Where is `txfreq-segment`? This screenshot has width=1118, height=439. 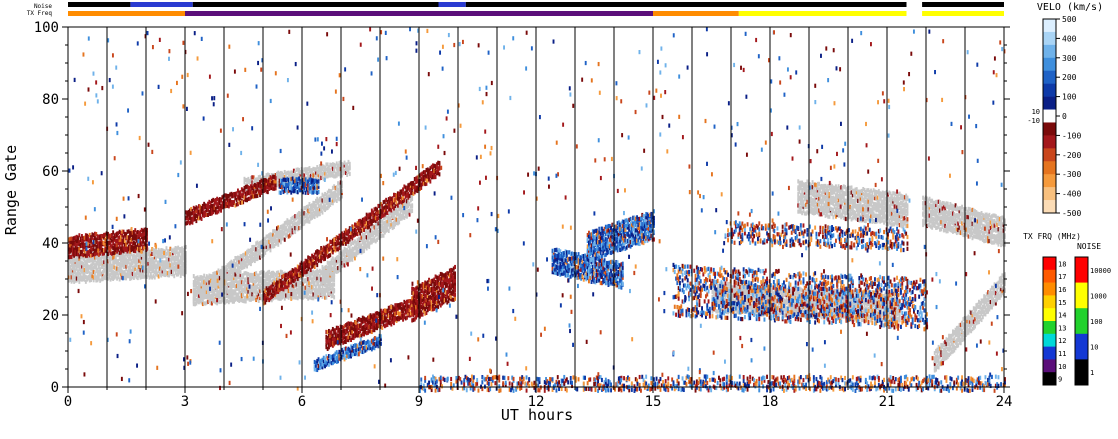
txfreq-segment is located at coordinates (696, 13).